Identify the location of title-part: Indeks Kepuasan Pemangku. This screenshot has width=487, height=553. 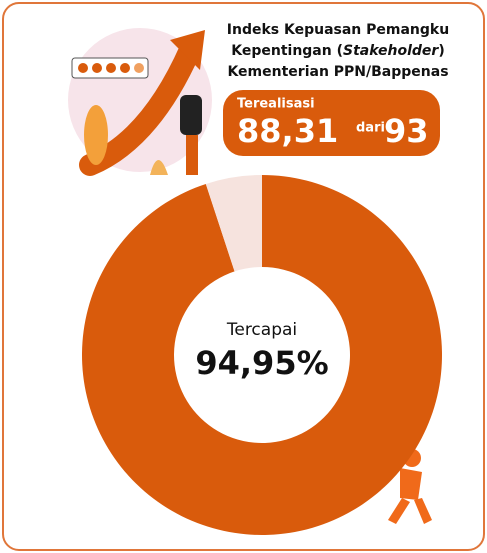
(338, 30).